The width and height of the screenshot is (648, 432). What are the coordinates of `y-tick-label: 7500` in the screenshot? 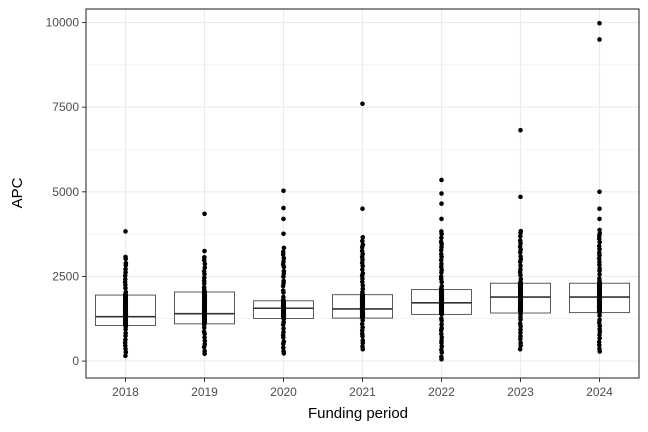 It's located at (65, 107).